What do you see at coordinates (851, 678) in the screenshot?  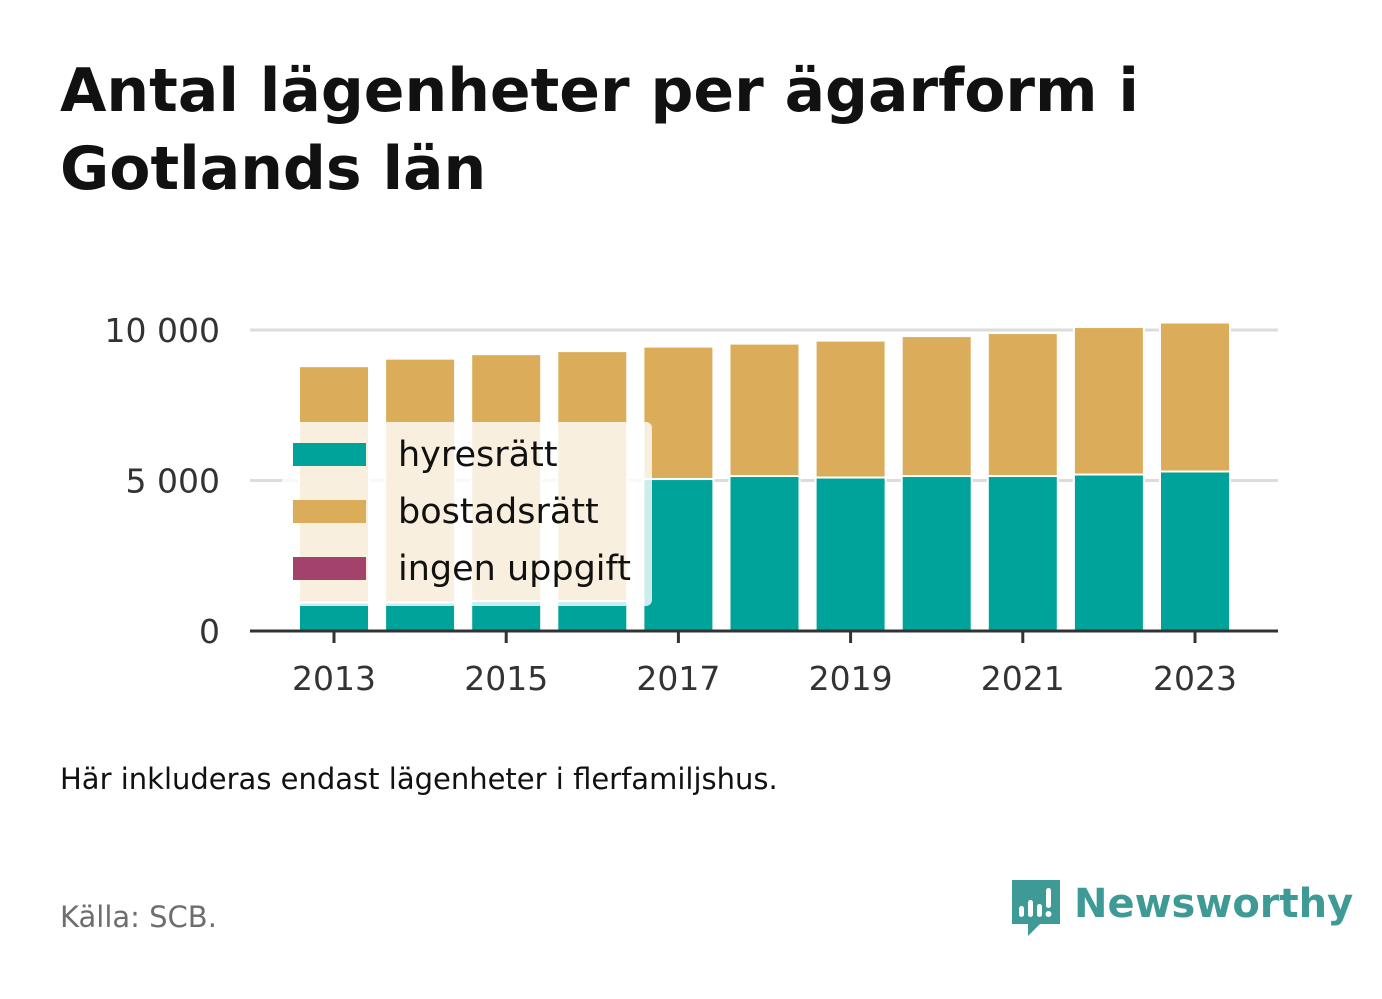 I see `x-tick-label: 2019` at bounding box center [851, 678].